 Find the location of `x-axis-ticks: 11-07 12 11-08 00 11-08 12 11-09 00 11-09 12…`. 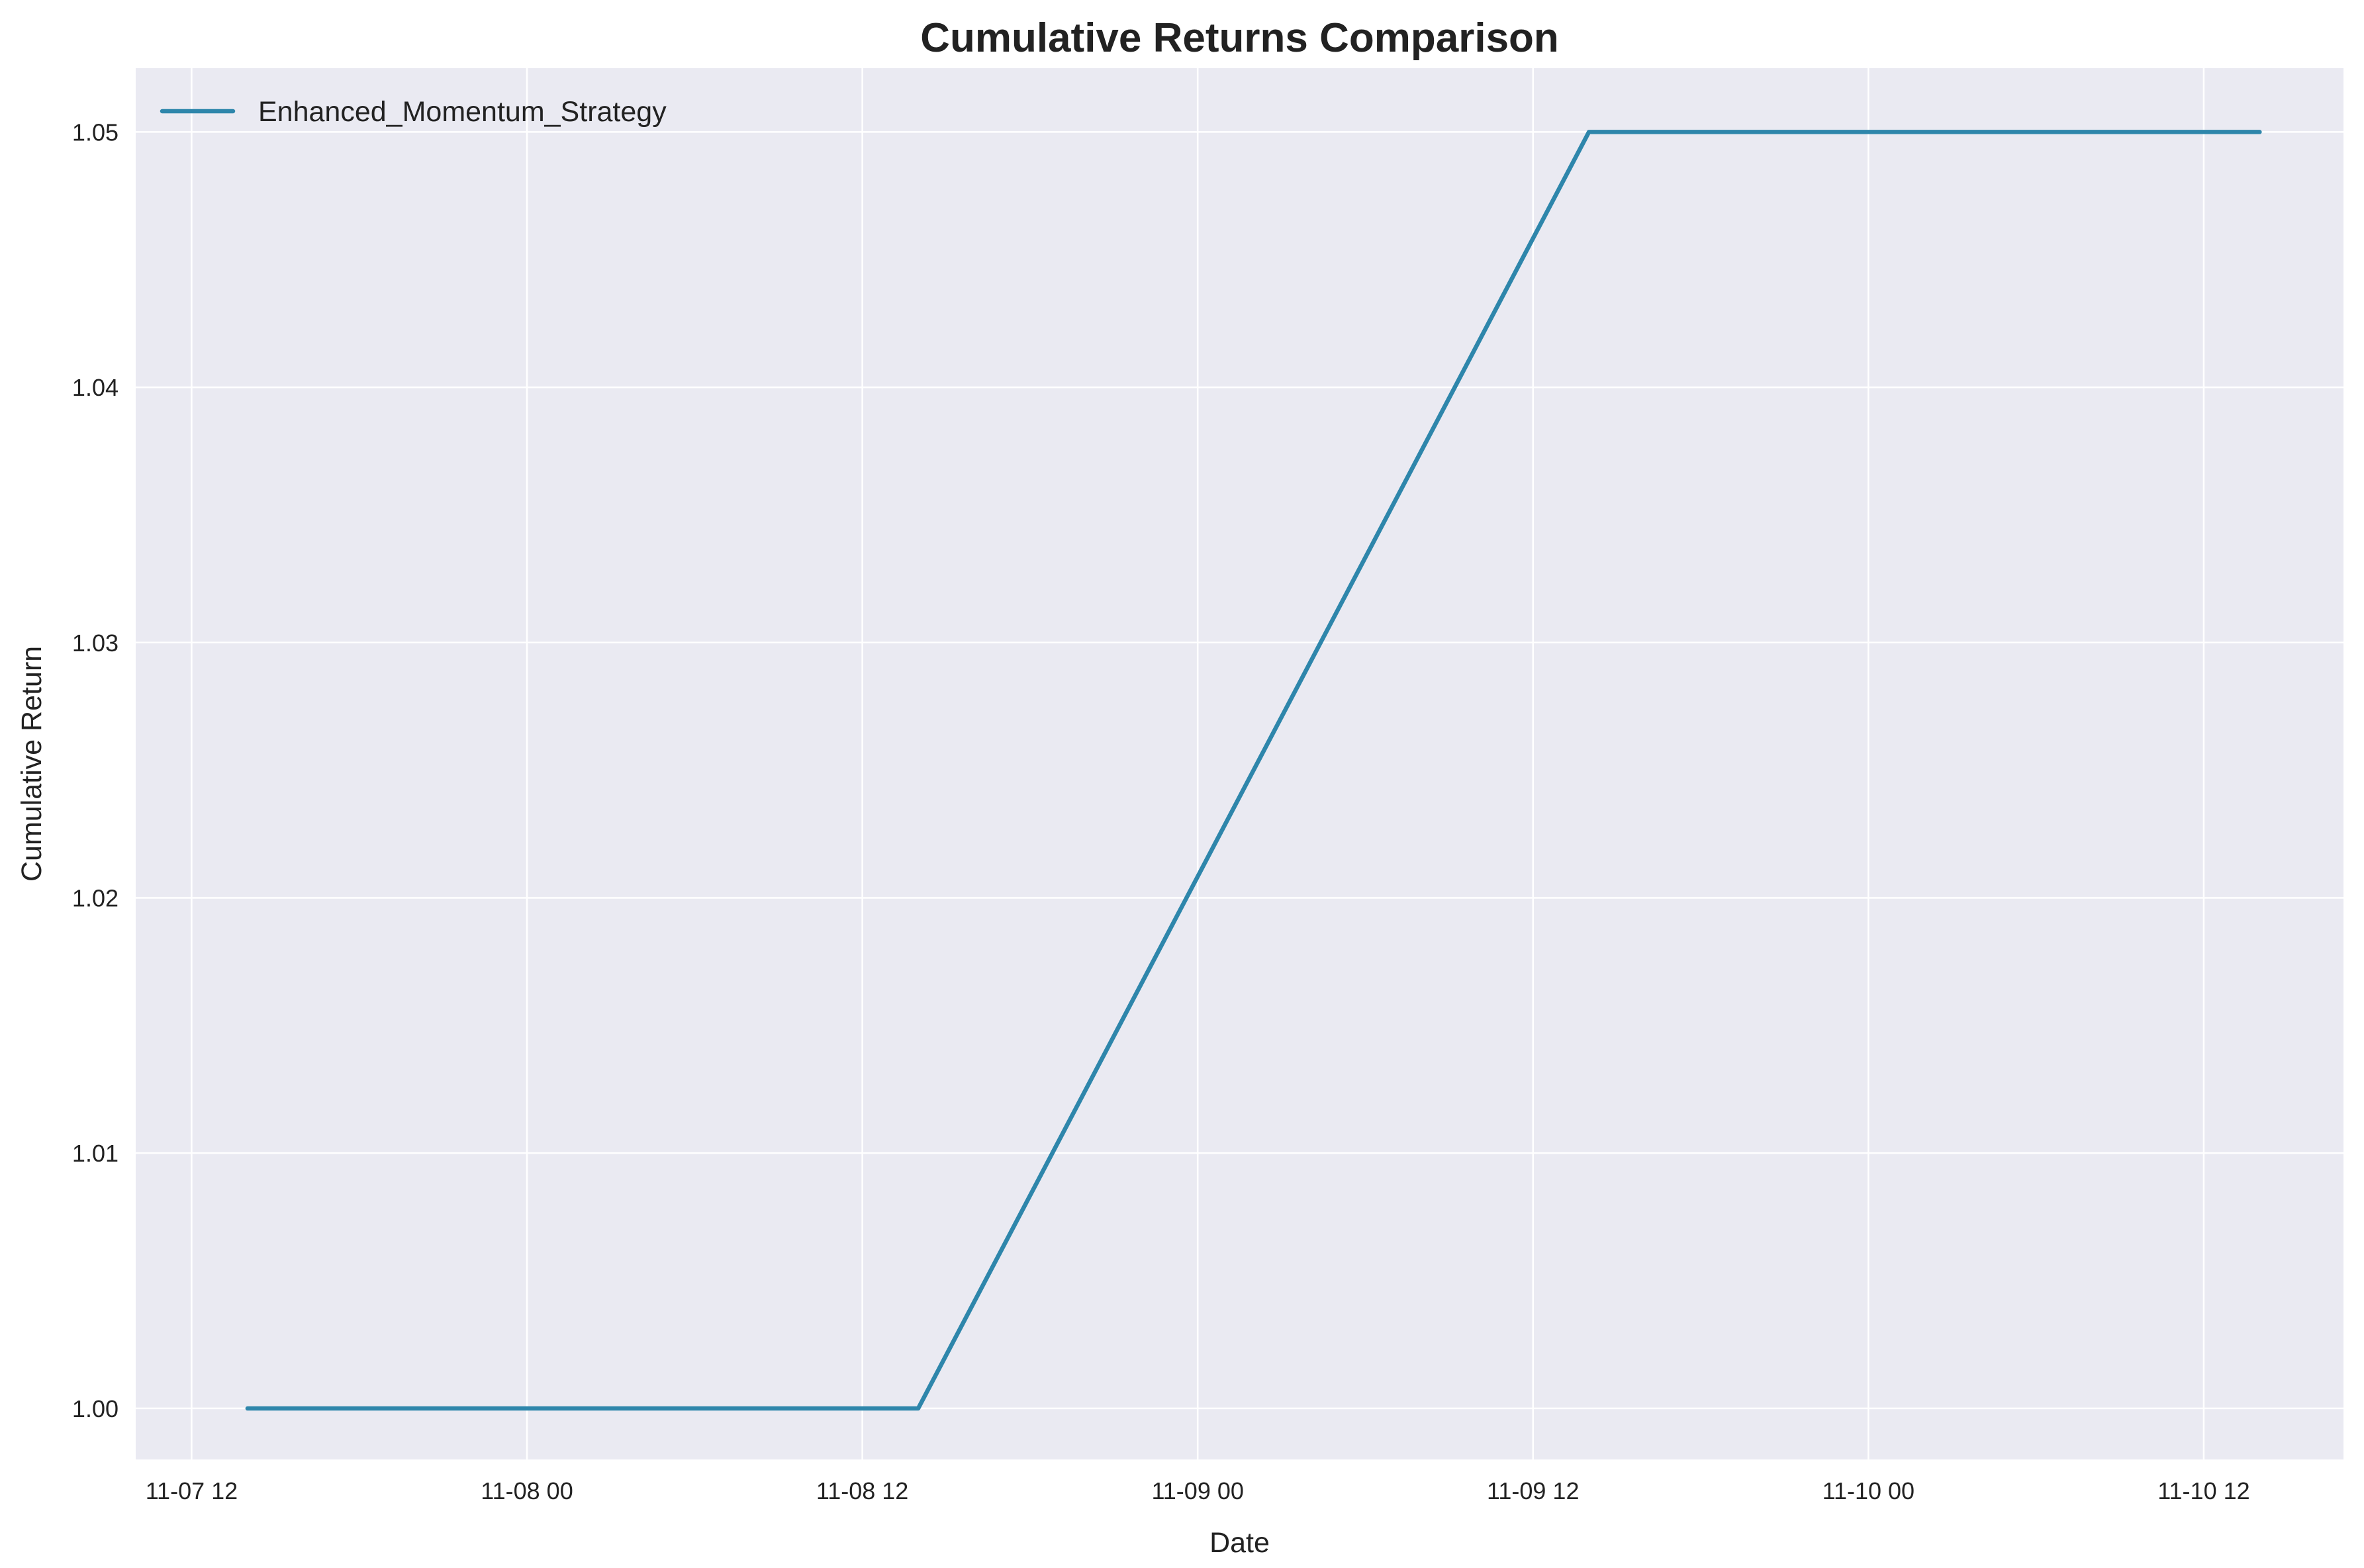

x-axis-ticks: 11-07 12 11-08 00 11-08 12 11-09 00 11-09 12… is located at coordinates (1198, 1490).